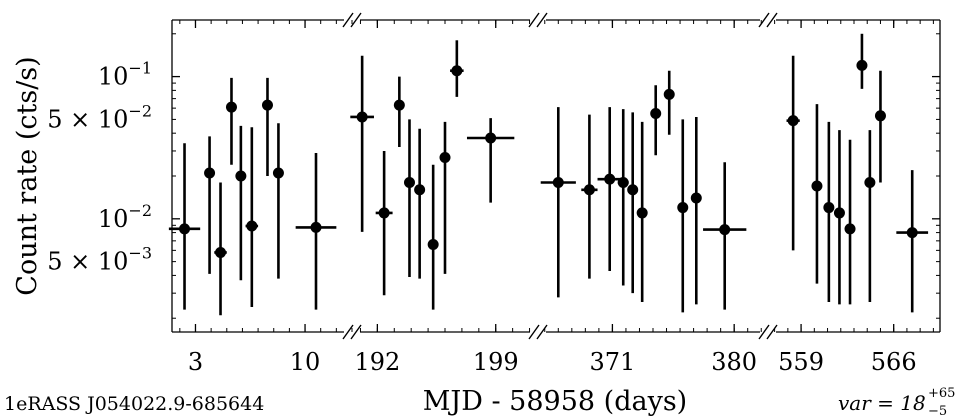 Image resolution: width=960 pixels, height=420 pixels. Describe the element at coordinates (125, 75) in the screenshot. I see `y-tick-label: 10⁻¹` at that location.